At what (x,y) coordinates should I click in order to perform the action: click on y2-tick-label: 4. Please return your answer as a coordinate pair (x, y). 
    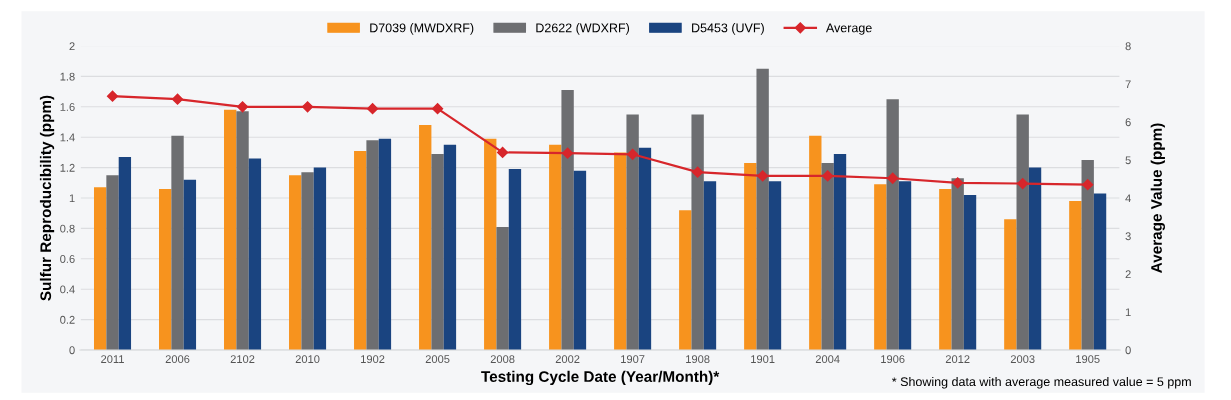
    Looking at the image, I should click on (1128, 198).